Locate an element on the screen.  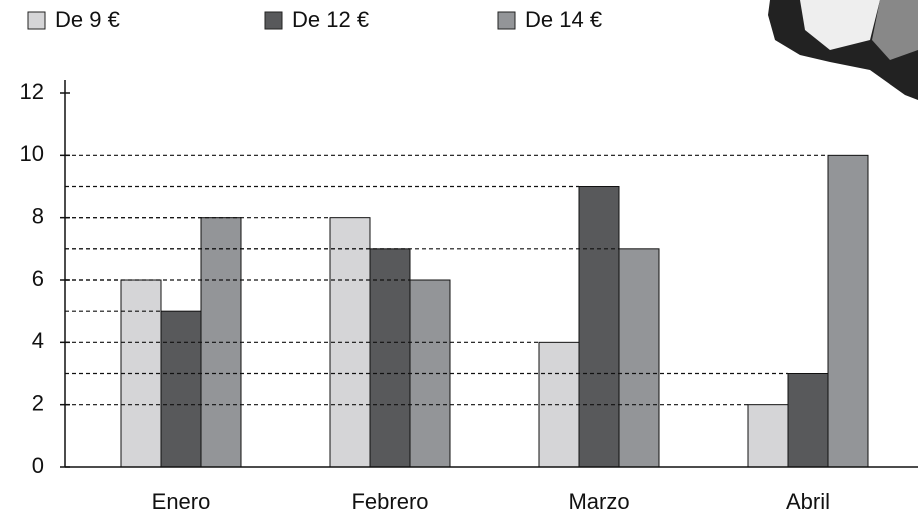
x-tick-label: Marzo is located at coordinates (598, 501).